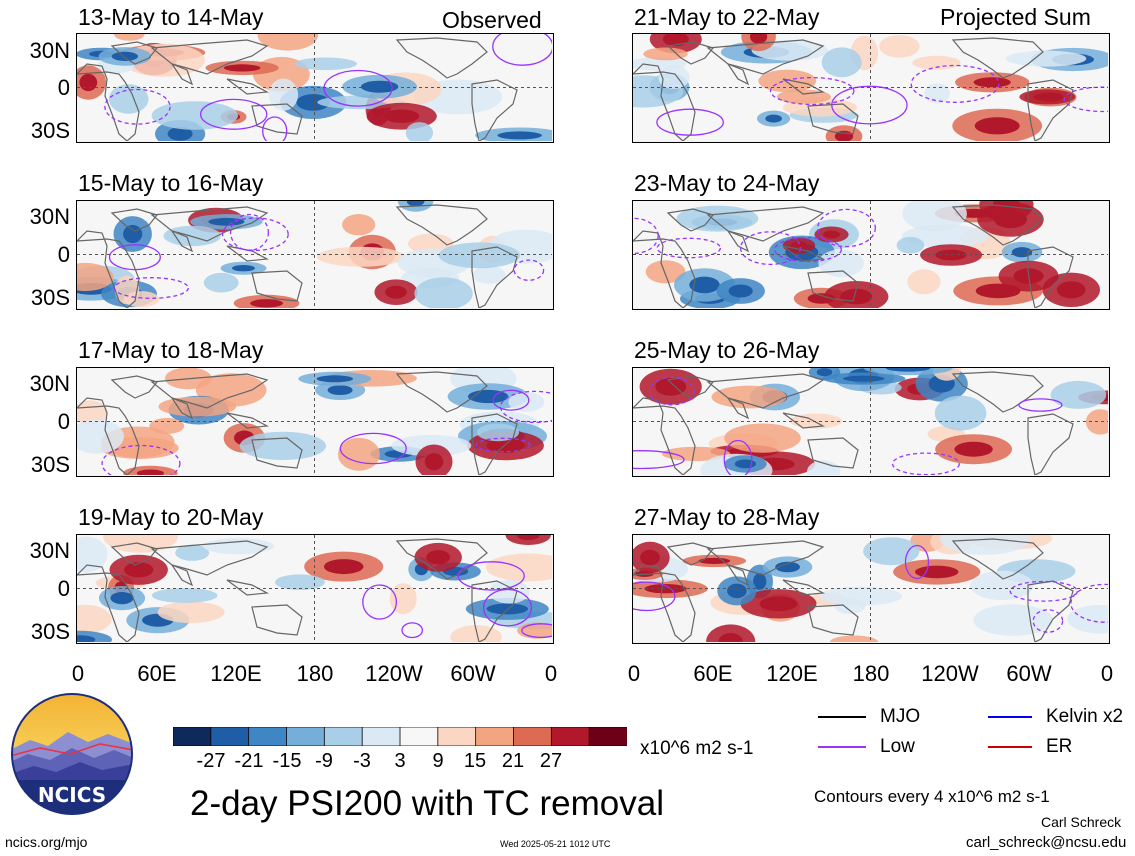 This screenshot has height=856, width=1135. What do you see at coordinates (315, 422) in the screenshot?
I see `map-panel-l2` at bounding box center [315, 422].